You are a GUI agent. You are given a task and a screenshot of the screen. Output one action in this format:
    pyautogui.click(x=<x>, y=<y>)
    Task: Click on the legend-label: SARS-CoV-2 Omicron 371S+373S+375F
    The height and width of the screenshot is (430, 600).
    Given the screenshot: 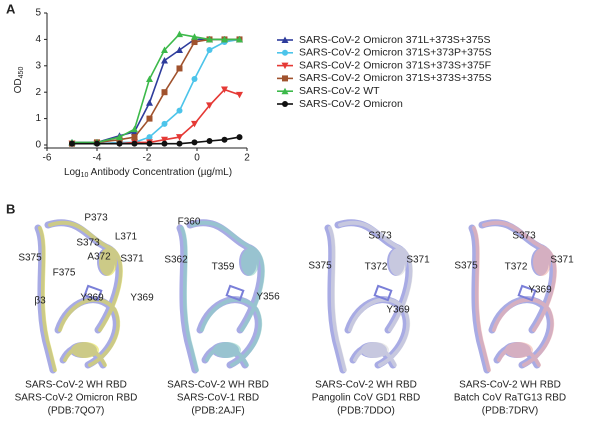 What is the action you would take?
    pyautogui.click(x=395, y=65)
    